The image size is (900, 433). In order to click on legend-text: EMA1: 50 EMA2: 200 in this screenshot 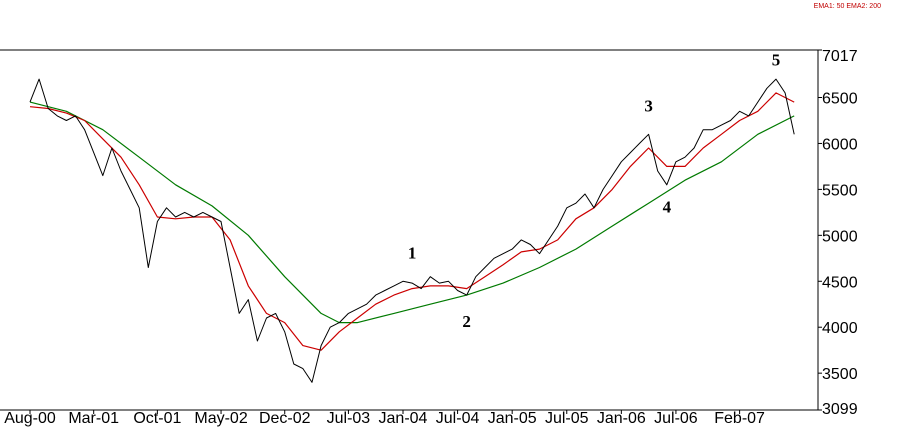, I will do `click(847, 6)`.